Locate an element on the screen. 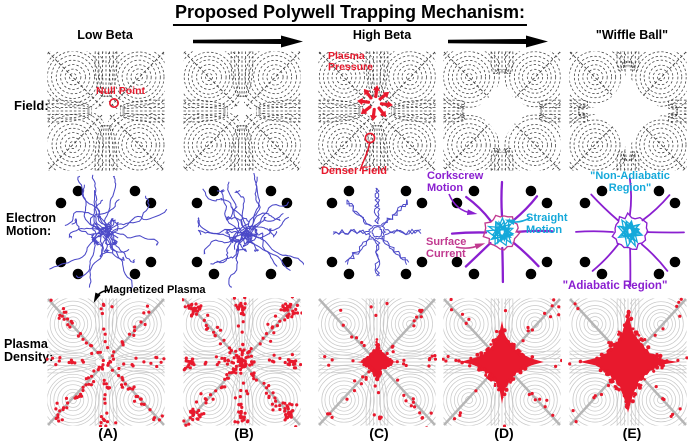 The height and width of the screenshot is (447, 700). column-label-d: (D) is located at coordinates (504, 433).